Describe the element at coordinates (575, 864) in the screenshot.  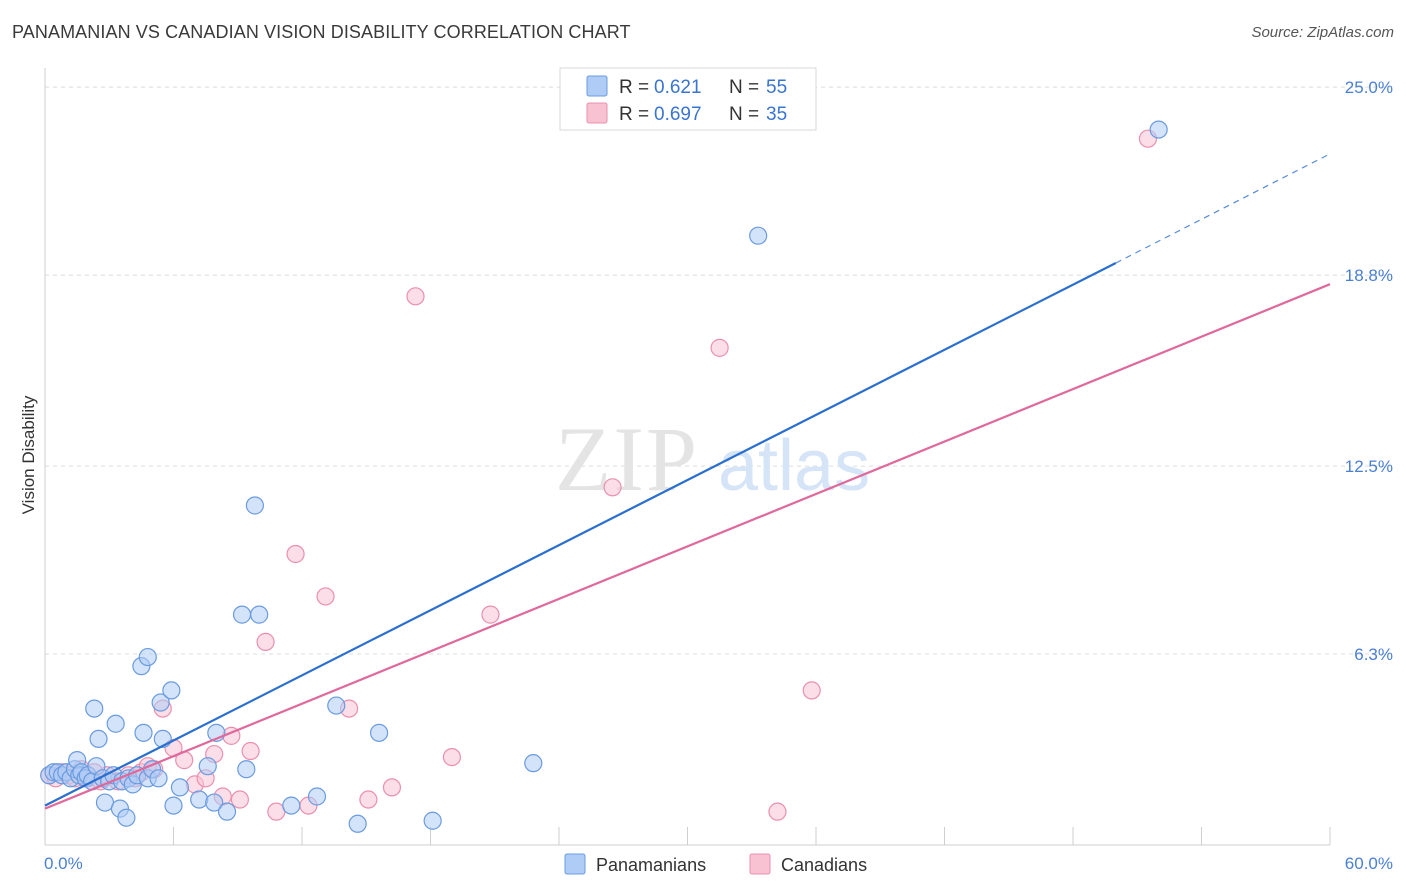
I see `bottom-legend-swatch-panamanians` at that location.